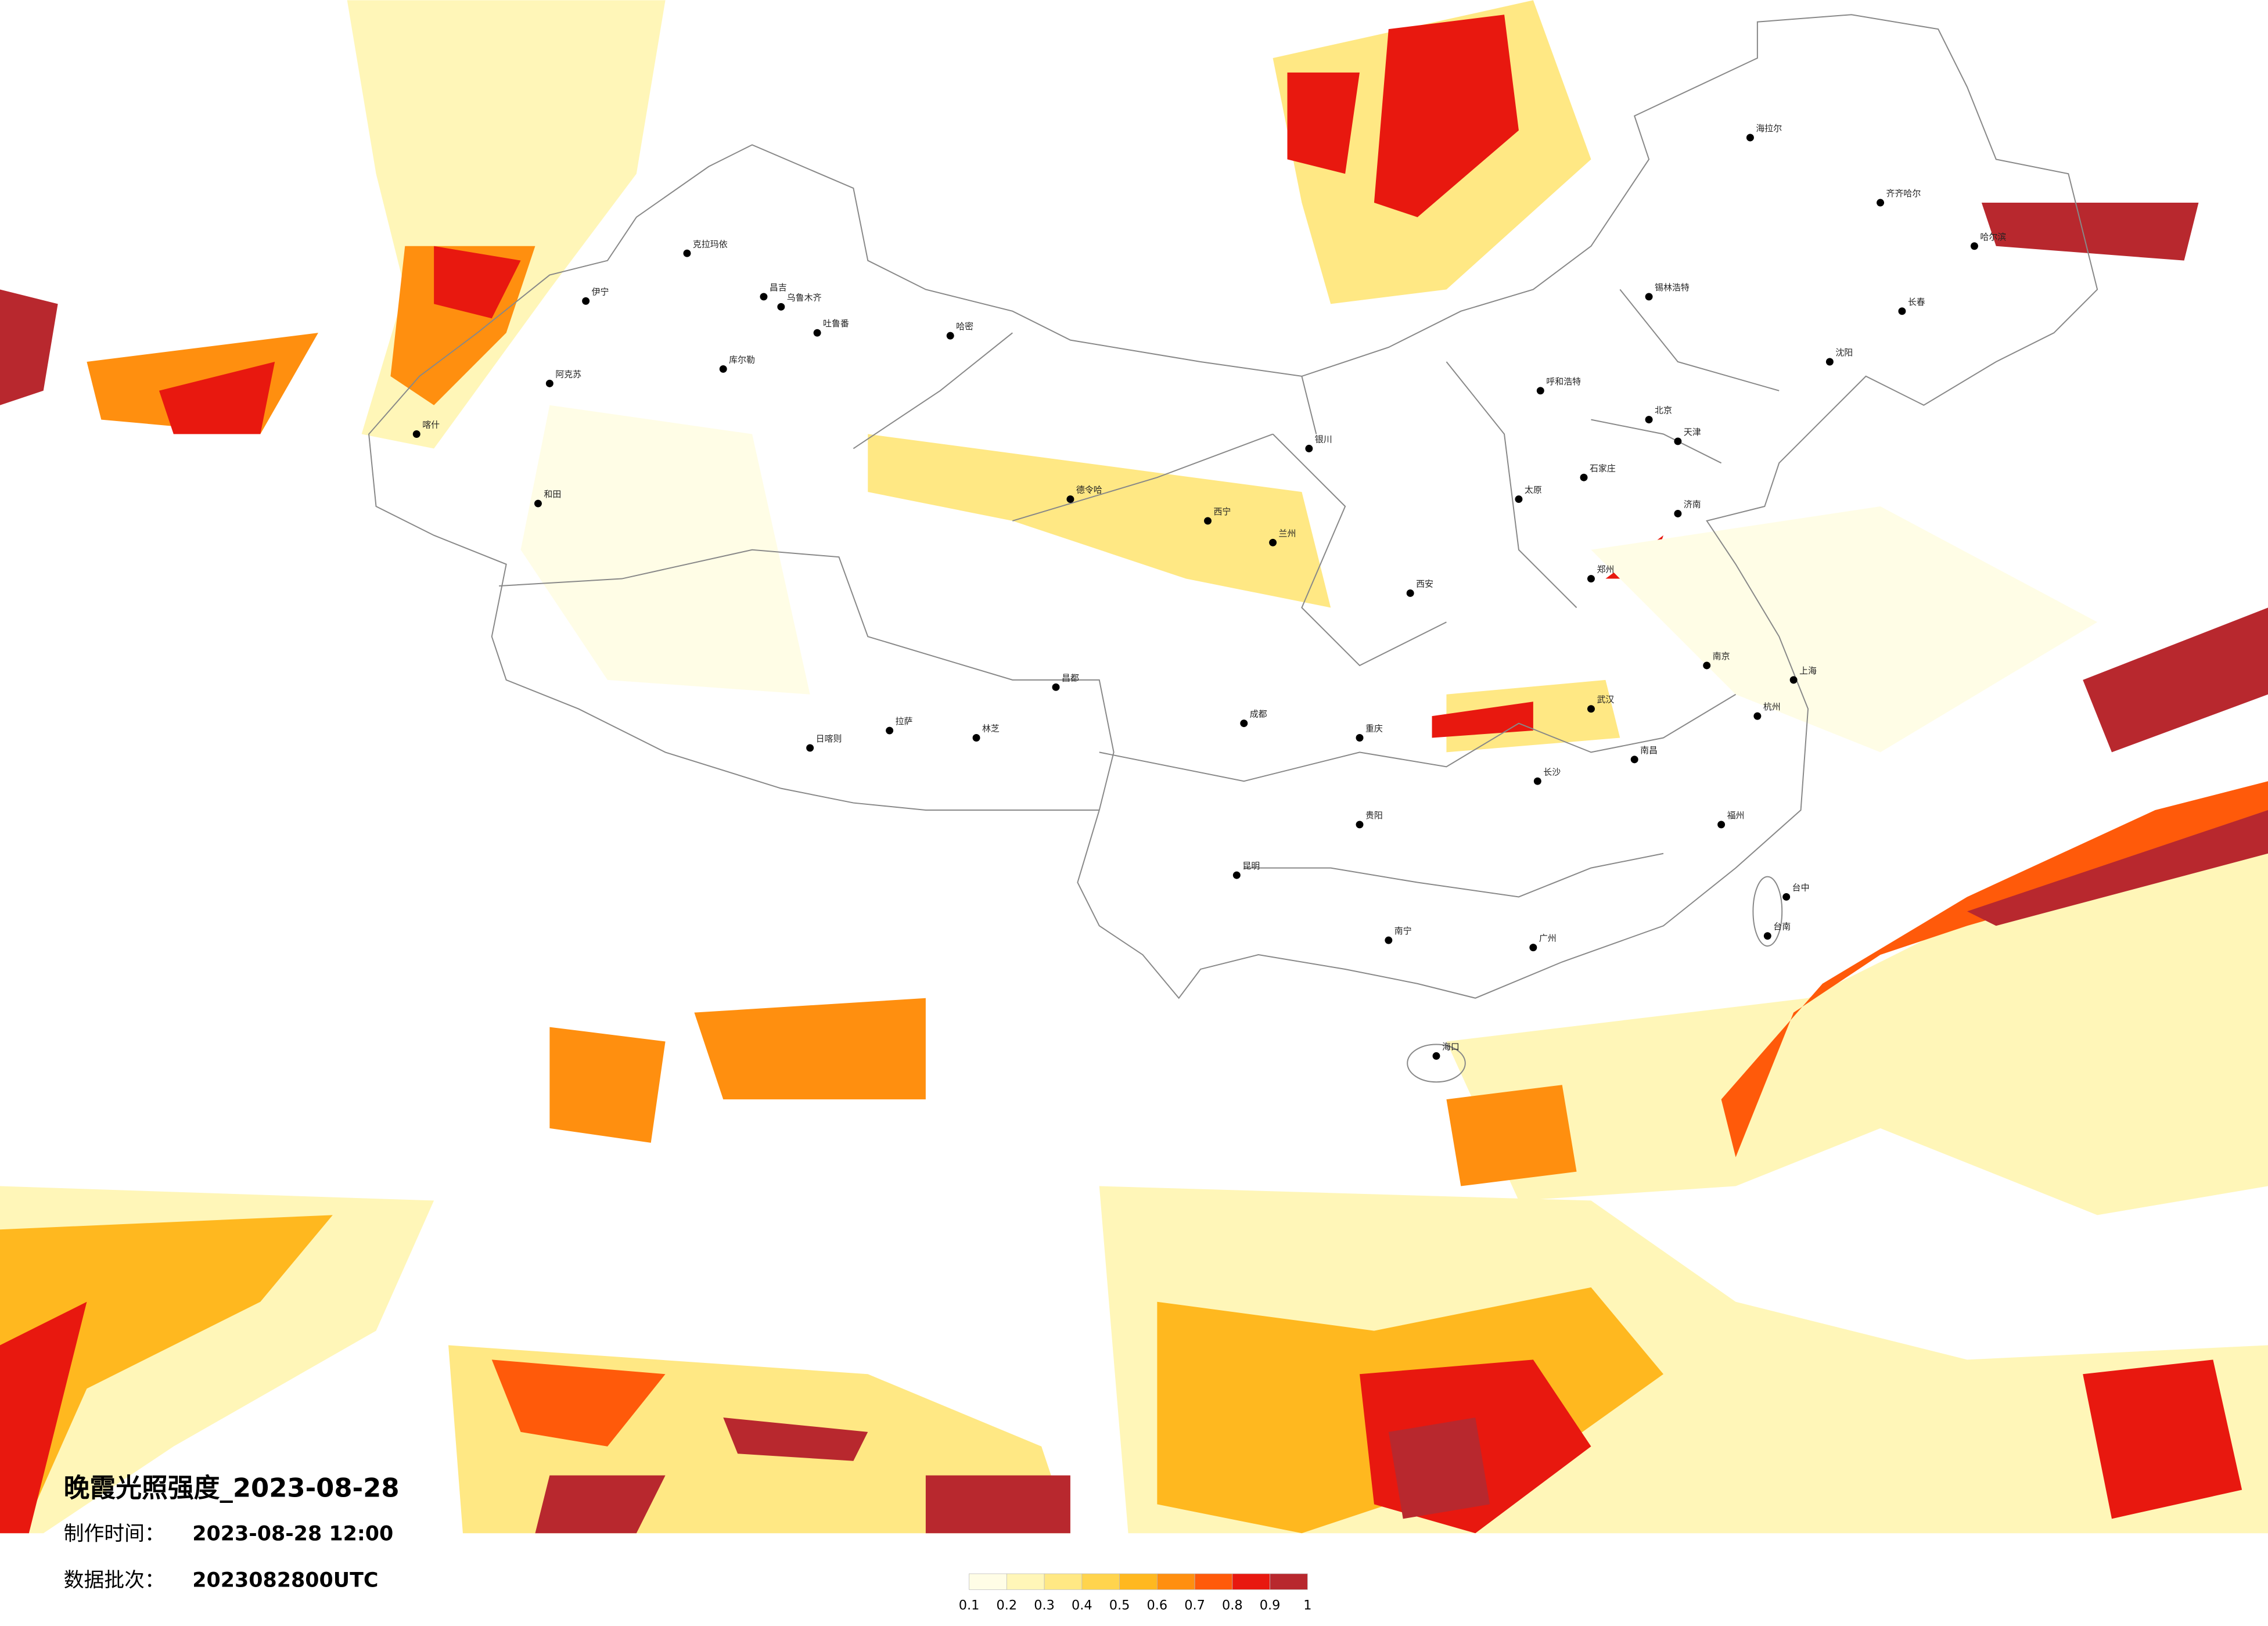 Image resolution: width=2268 pixels, height=1626 pixels. I want to click on city-label: 成都, so click(1258, 714).